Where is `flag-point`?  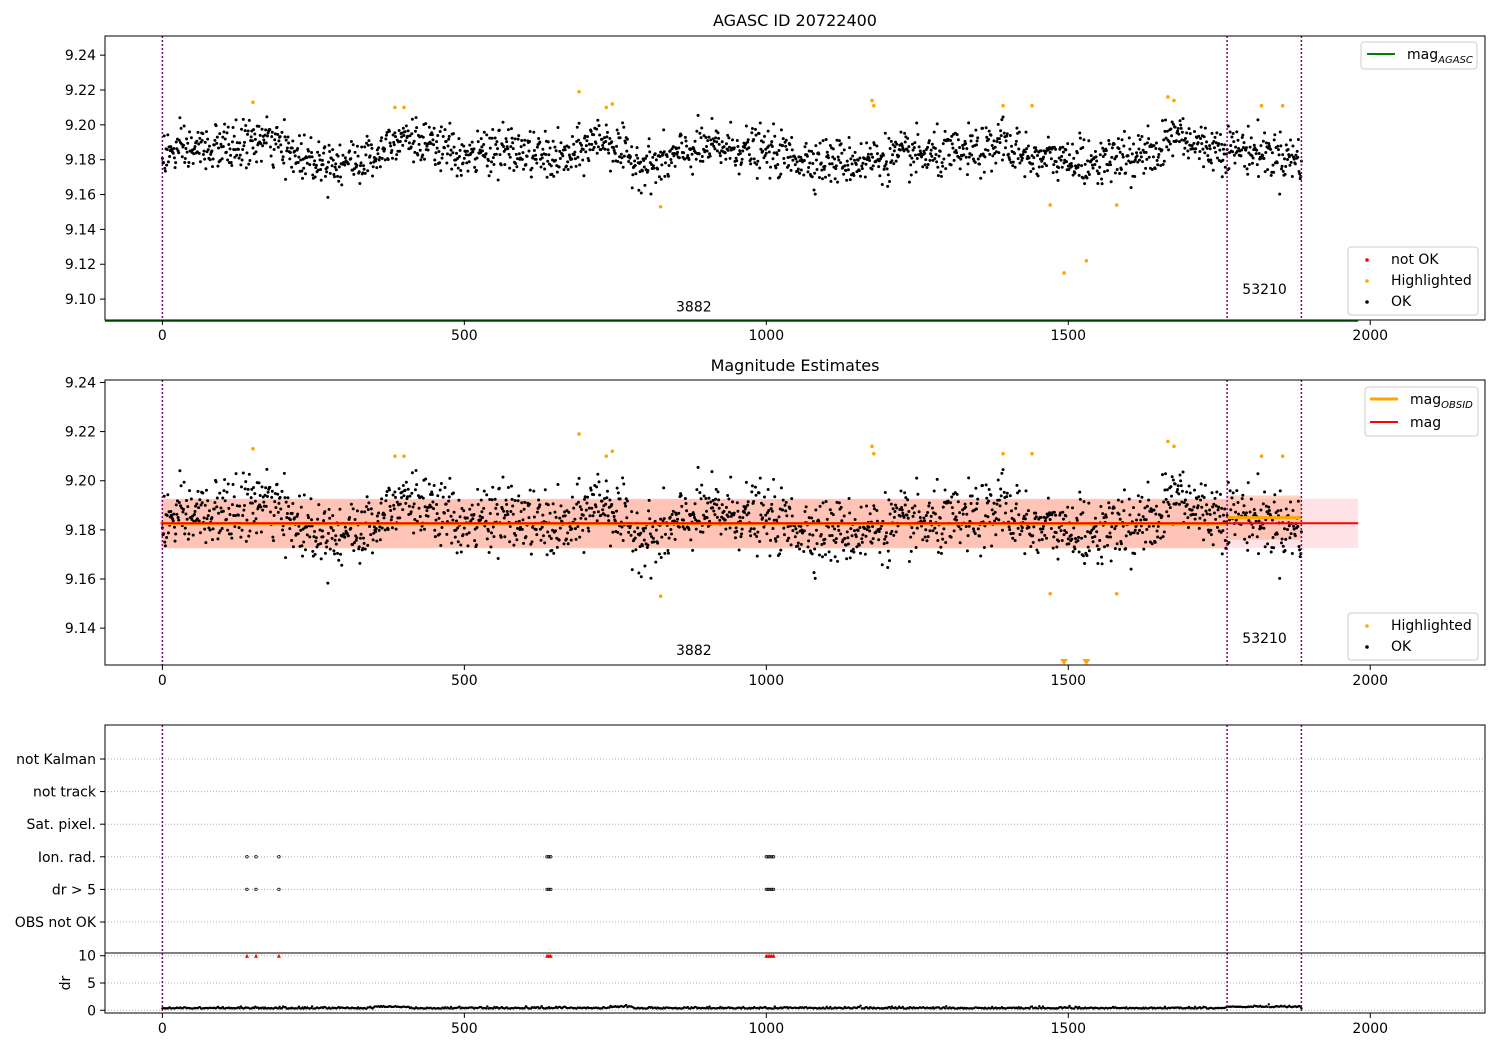 flag-point is located at coordinates (551, 889).